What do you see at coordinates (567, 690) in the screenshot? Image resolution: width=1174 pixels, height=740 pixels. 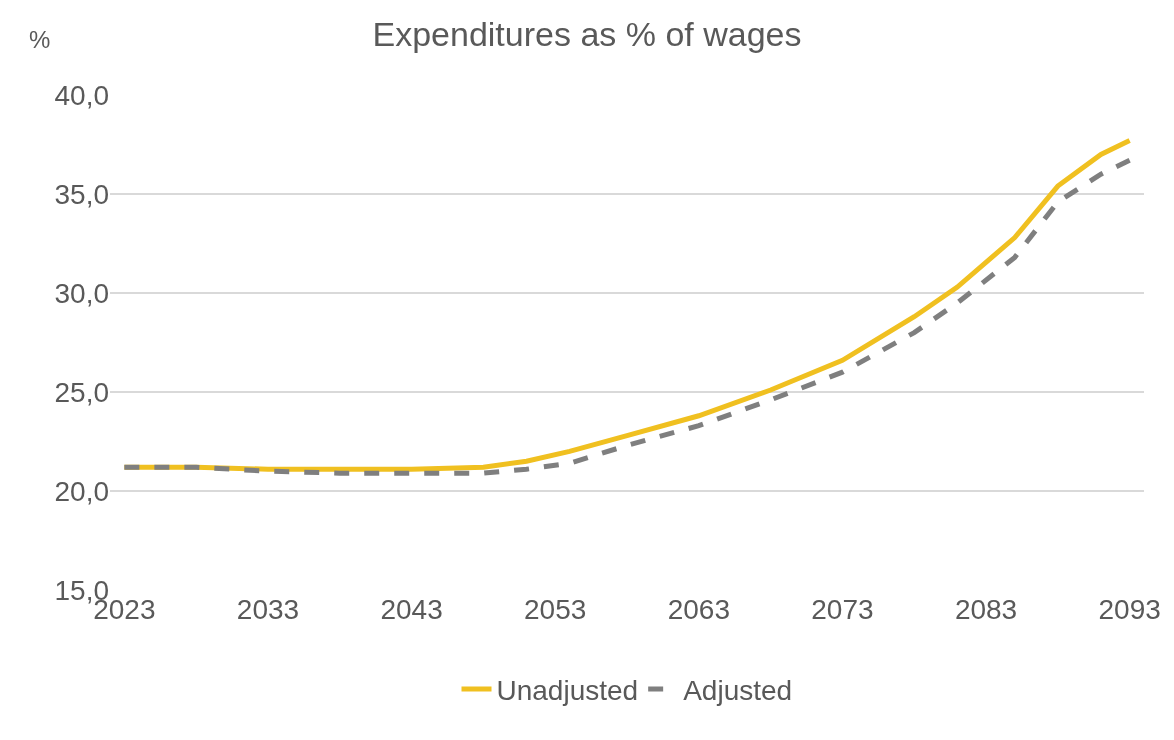 I see `legend-label: Unadjusted` at bounding box center [567, 690].